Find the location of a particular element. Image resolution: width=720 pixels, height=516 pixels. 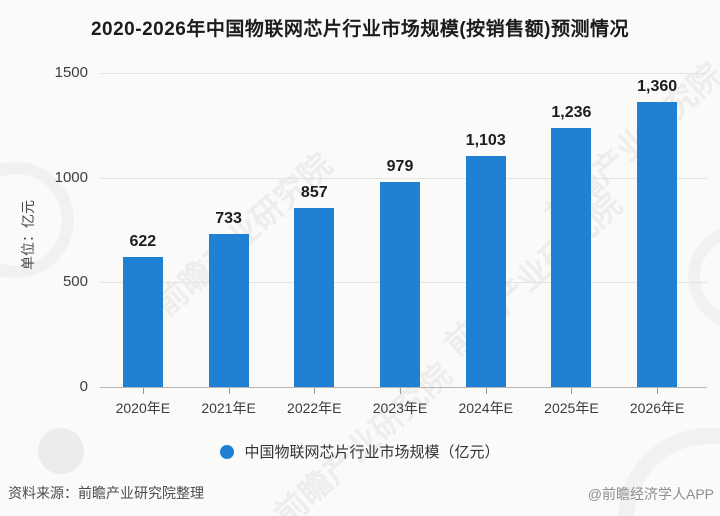

bar-value-label-2020年E: 622 is located at coordinates (143, 241).